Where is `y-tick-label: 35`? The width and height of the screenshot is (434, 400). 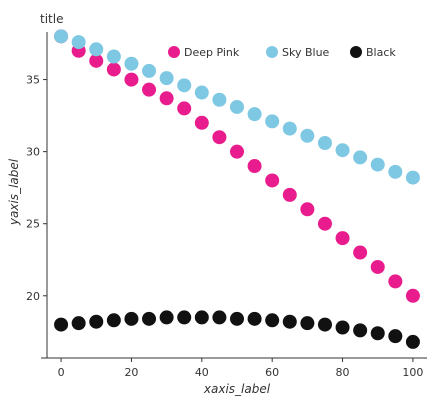
y-tick-label: 35 is located at coordinates (33, 80).